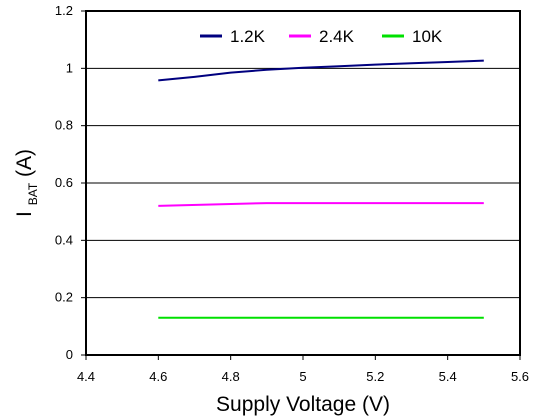 The image size is (536, 420). I want to click on x-tick-label: 5.2, so click(375, 376).